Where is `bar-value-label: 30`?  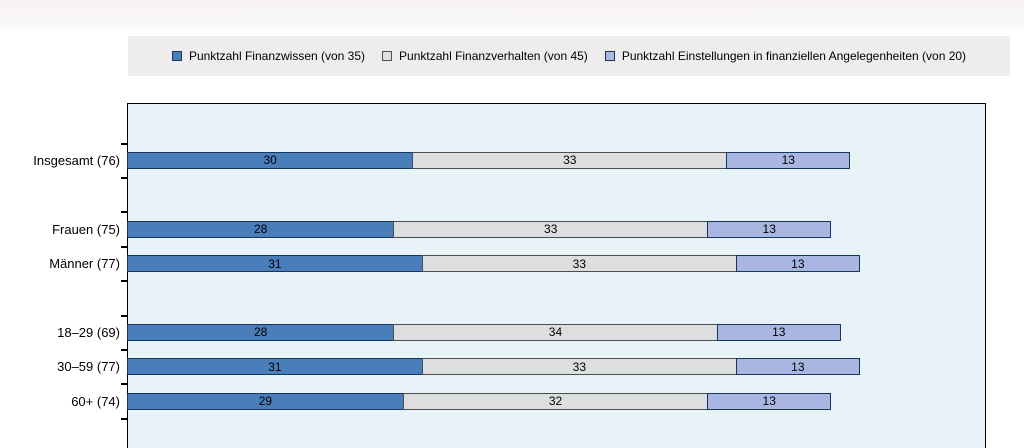
bar-value-label: 30 is located at coordinates (270, 160).